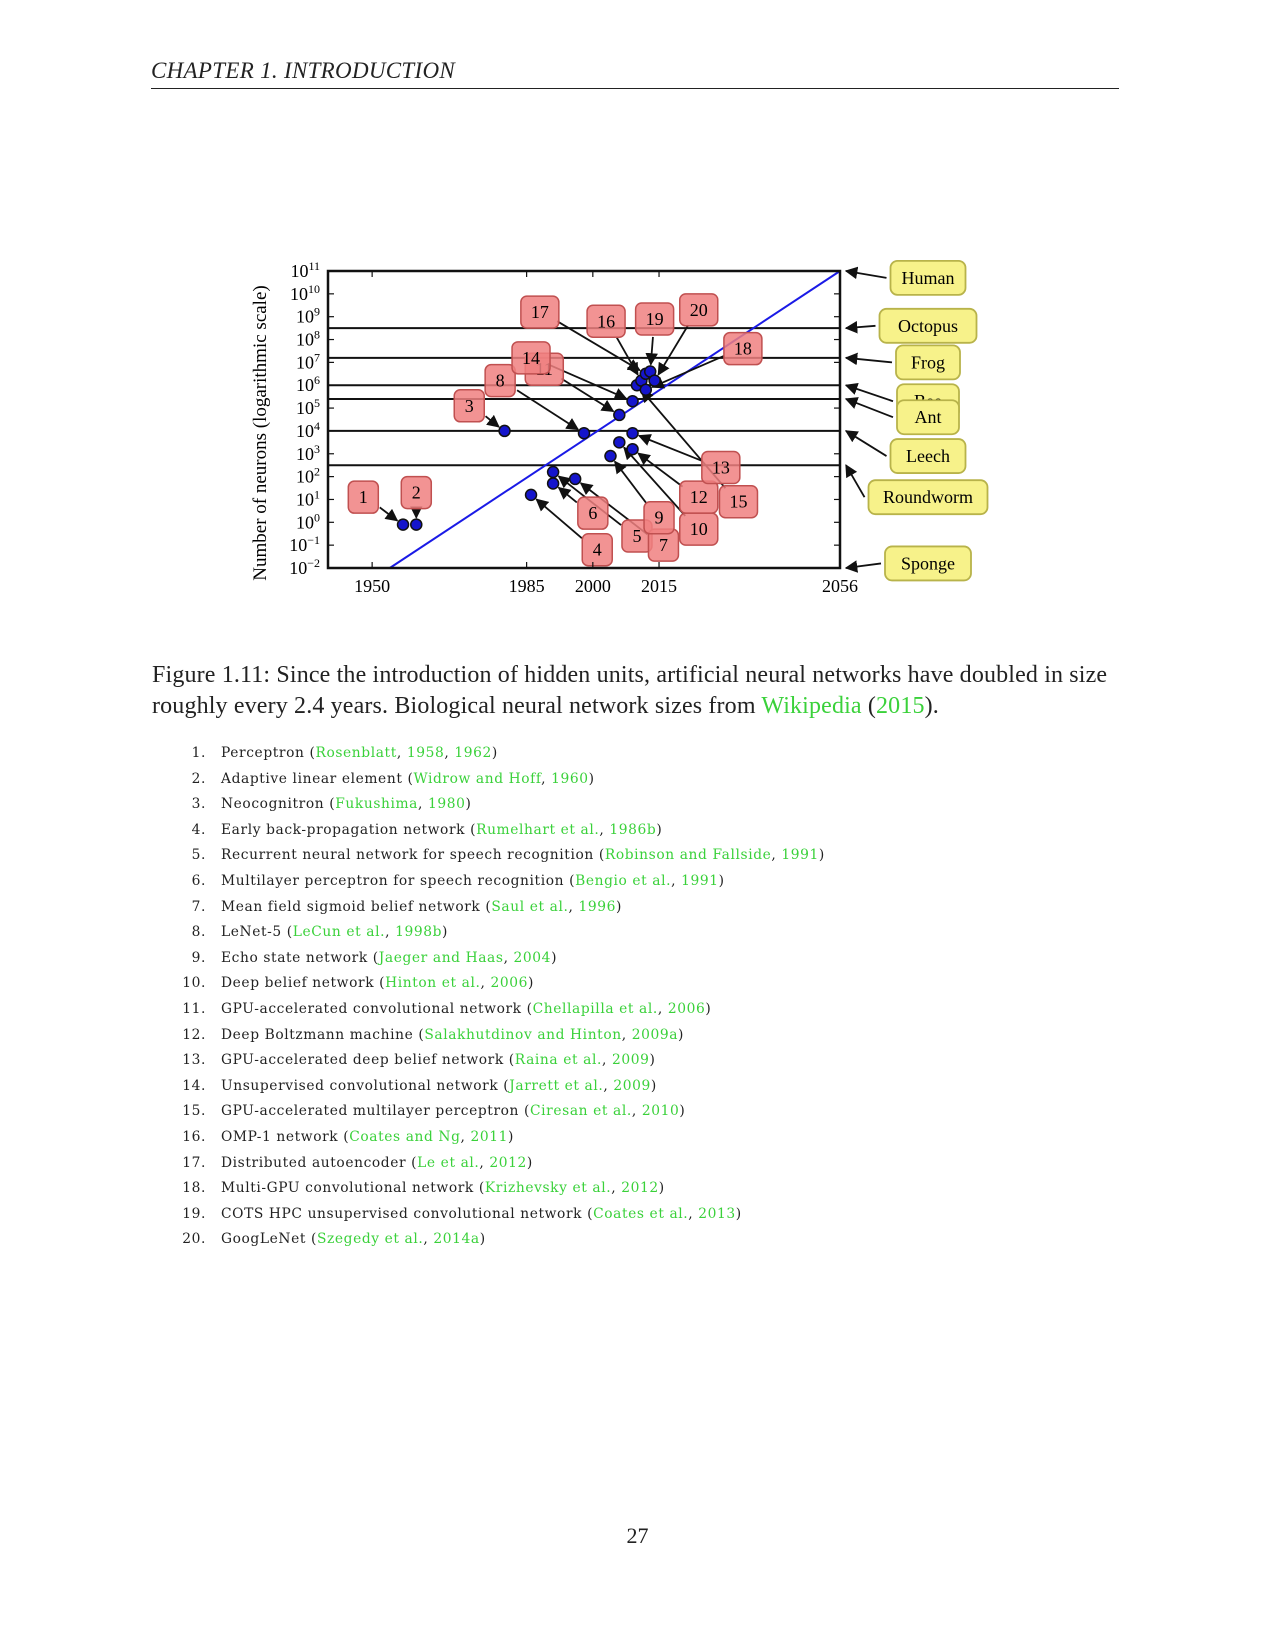  I want to click on reference-citation-link: LeCun et al., so click(339, 932).